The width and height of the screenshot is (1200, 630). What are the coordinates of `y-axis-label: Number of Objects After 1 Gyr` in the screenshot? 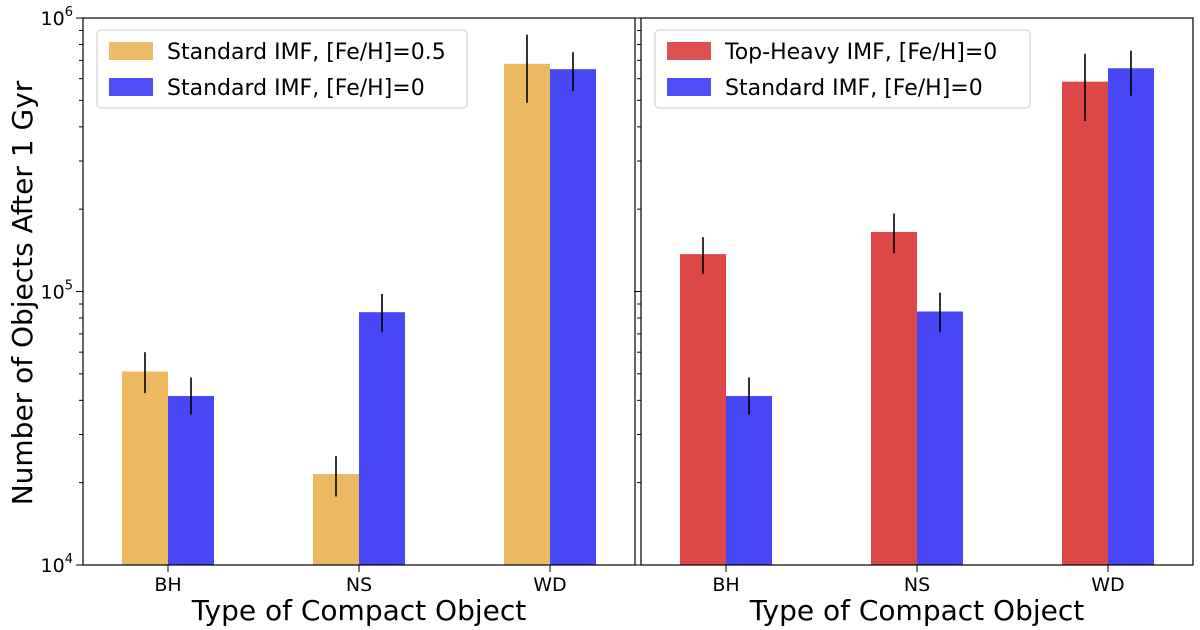 It's located at (22, 292).